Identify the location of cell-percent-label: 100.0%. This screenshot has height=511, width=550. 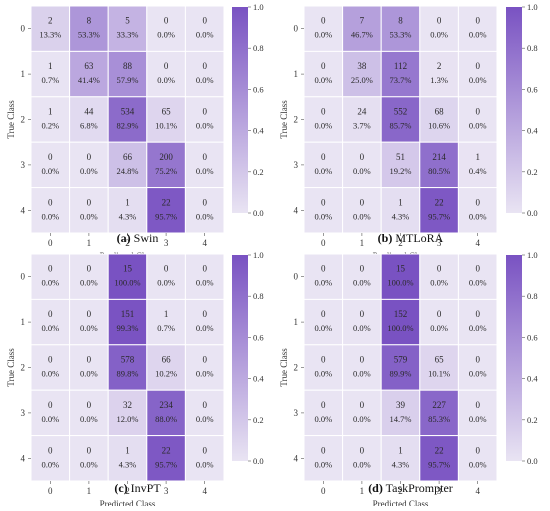
(127, 283).